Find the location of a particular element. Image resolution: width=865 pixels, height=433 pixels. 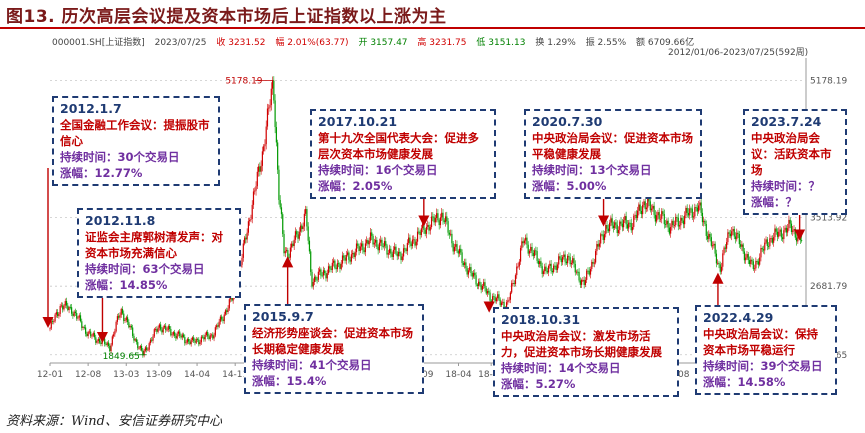

high-marker-label: 5178.19 is located at coordinates (243, 81).